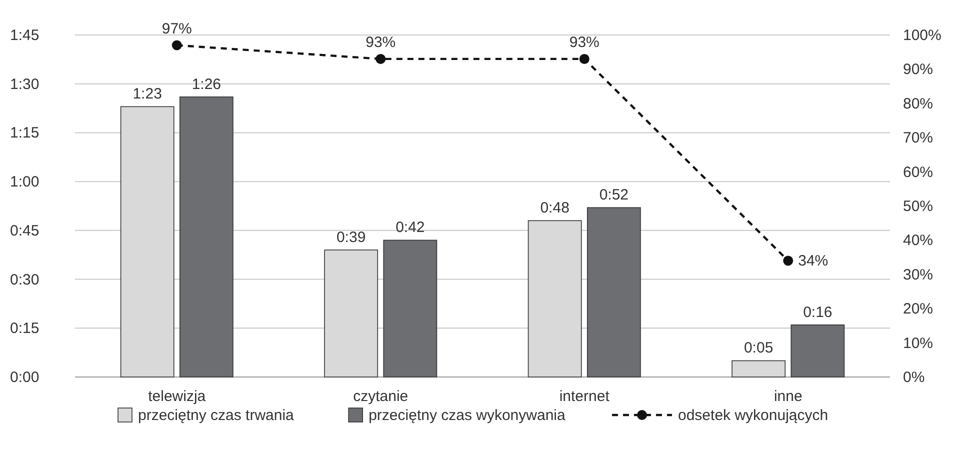  I want to click on x-tick-label: telewizja, so click(177, 396).